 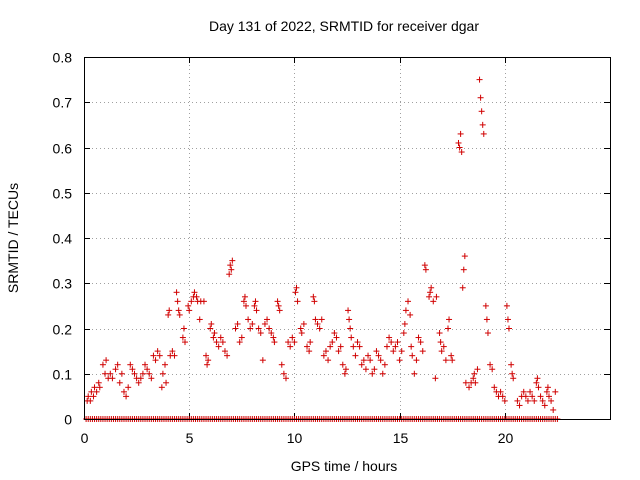 What do you see at coordinates (85, 438) in the screenshot?
I see `x-tick-label: 0` at bounding box center [85, 438].